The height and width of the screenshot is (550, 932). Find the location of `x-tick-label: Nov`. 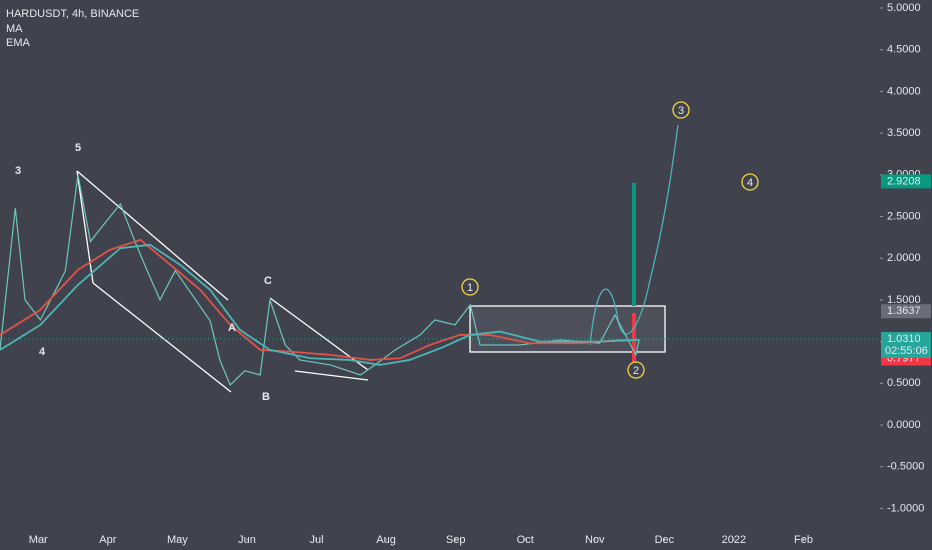

x-tick-label: Nov is located at coordinates (595, 540).